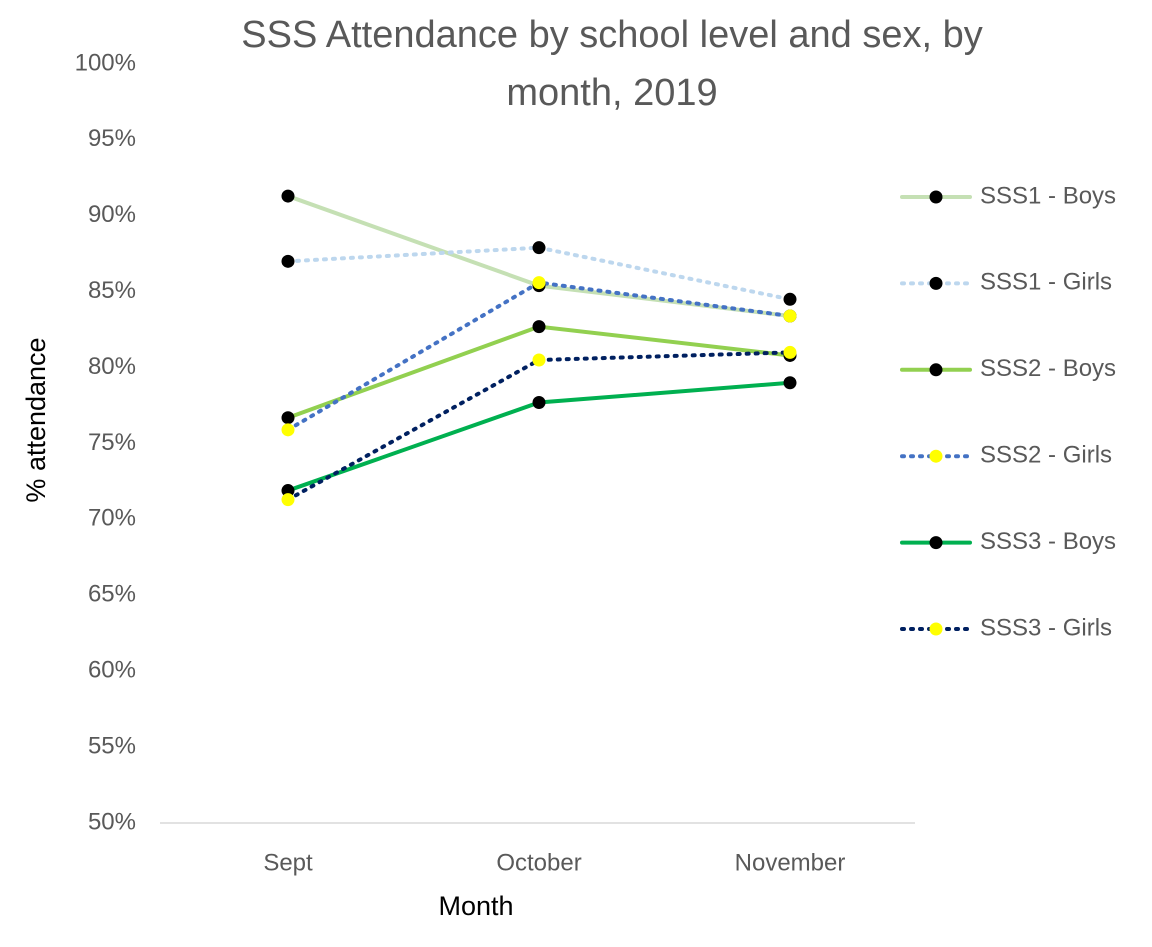 The image size is (1152, 947). What do you see at coordinates (112, 670) in the screenshot?
I see `y-tick-label: 60%` at bounding box center [112, 670].